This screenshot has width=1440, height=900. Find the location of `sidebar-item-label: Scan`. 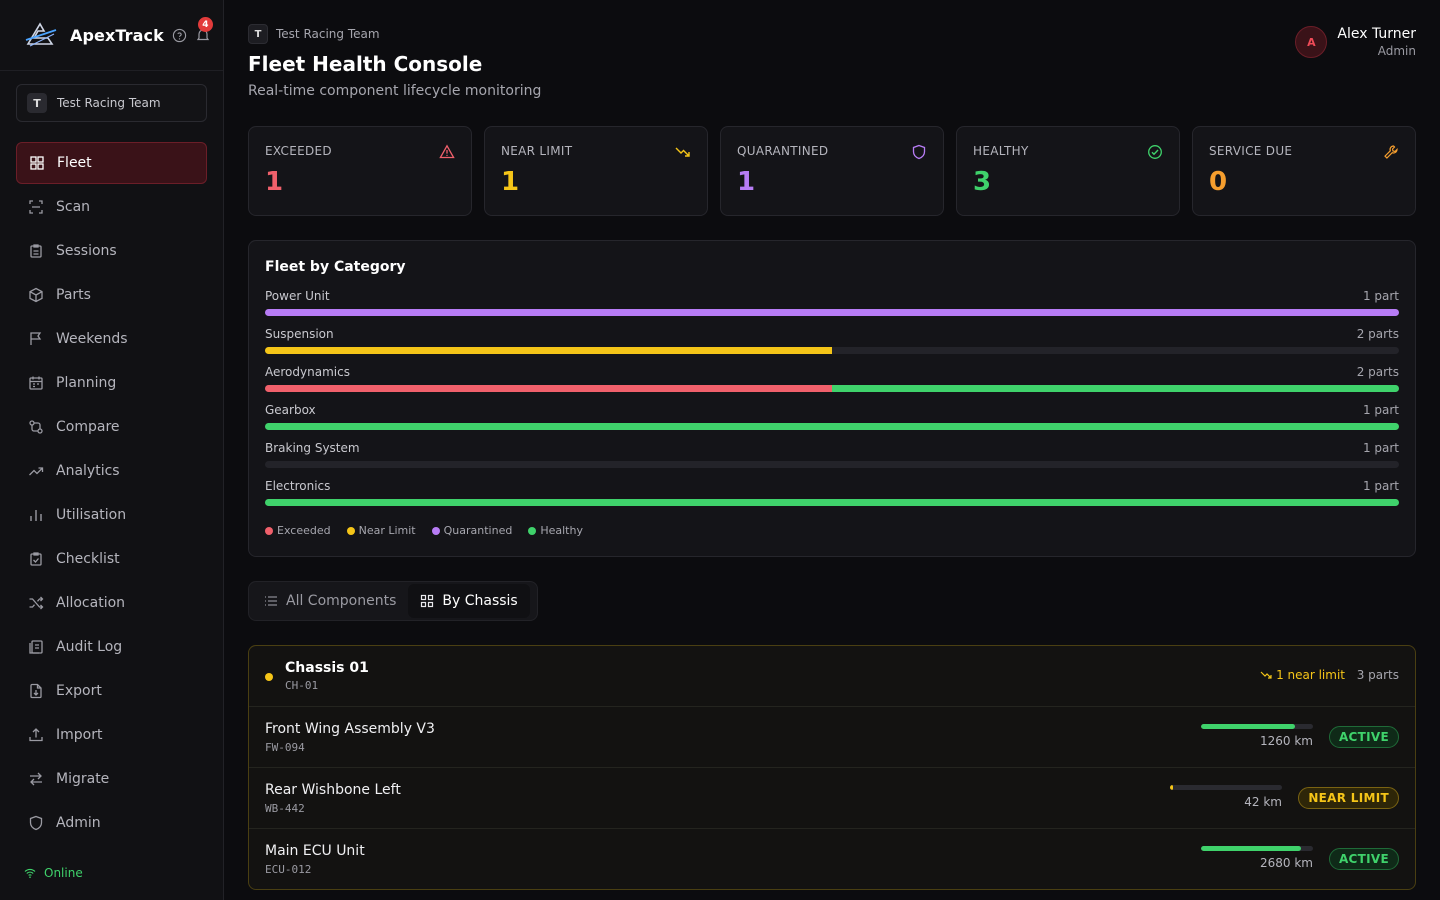

sidebar-item-label: Scan is located at coordinates (73, 207).